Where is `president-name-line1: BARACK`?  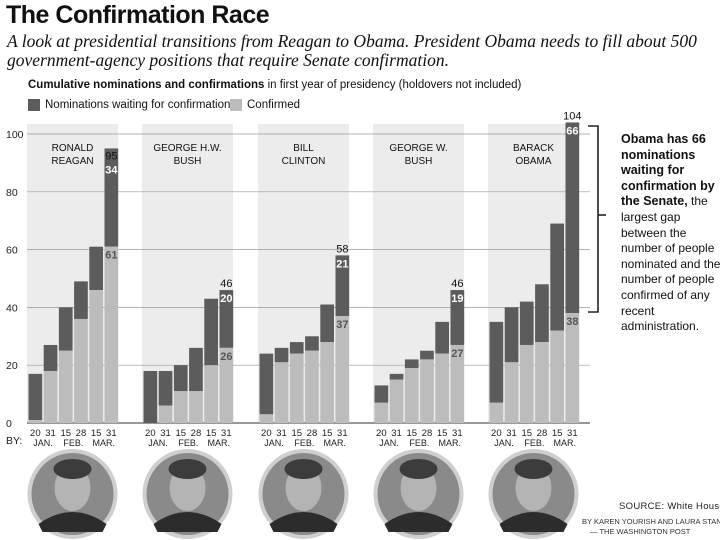 president-name-line1: BARACK is located at coordinates (533, 148).